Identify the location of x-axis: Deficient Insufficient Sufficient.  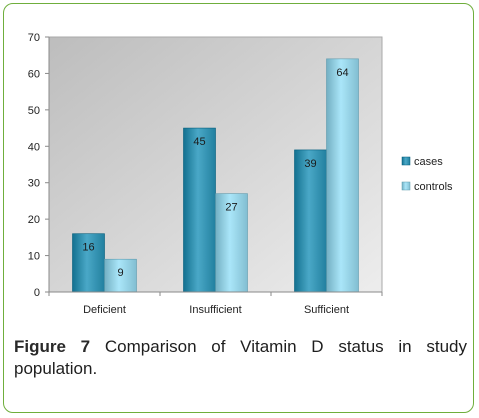
(215, 303).